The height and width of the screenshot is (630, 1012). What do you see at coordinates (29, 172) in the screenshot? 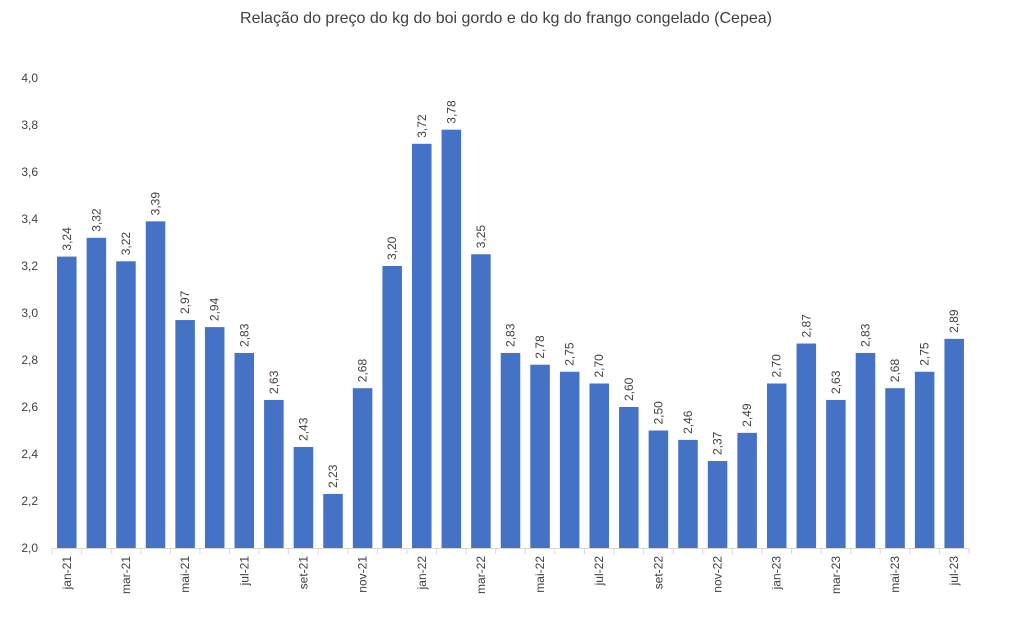
I see `y-tick-label: 3,6` at bounding box center [29, 172].